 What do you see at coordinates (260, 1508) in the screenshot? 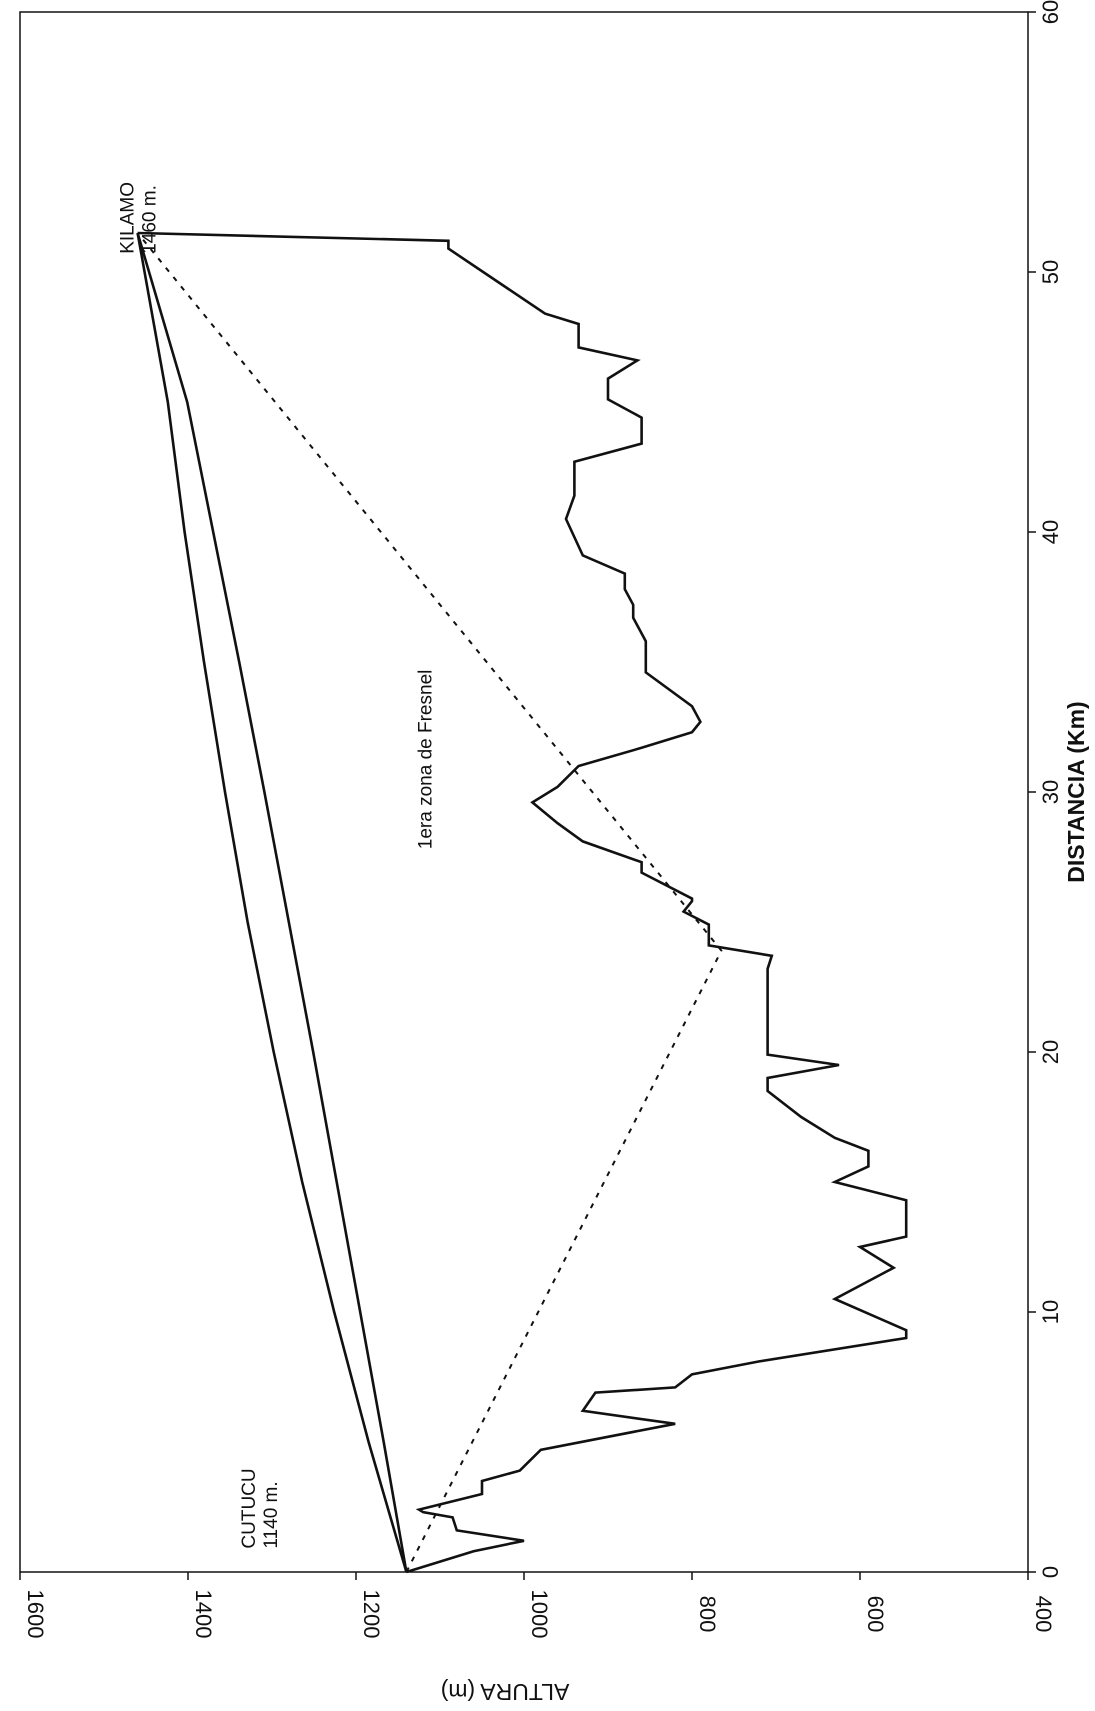
I see `annotation-cutucu: CUTUCU1140 m.` at bounding box center [260, 1508].